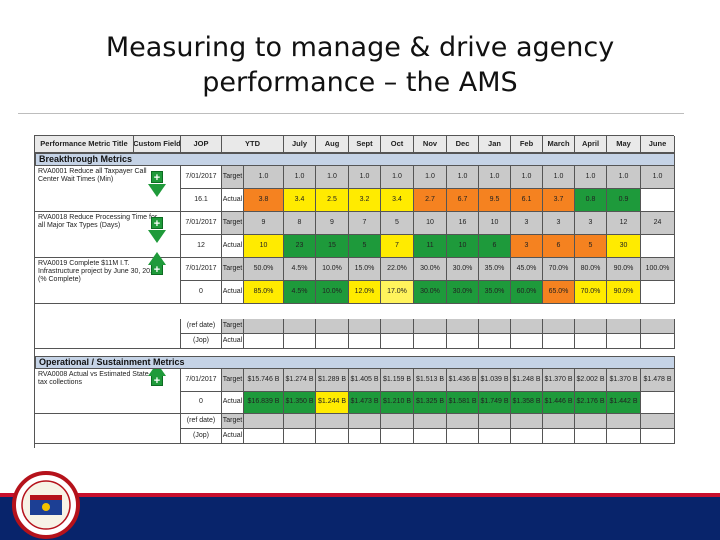 The height and width of the screenshot is (540, 720). What do you see at coordinates (495, 200) in the screenshot?
I see `actual-value: 9.5` at bounding box center [495, 200].